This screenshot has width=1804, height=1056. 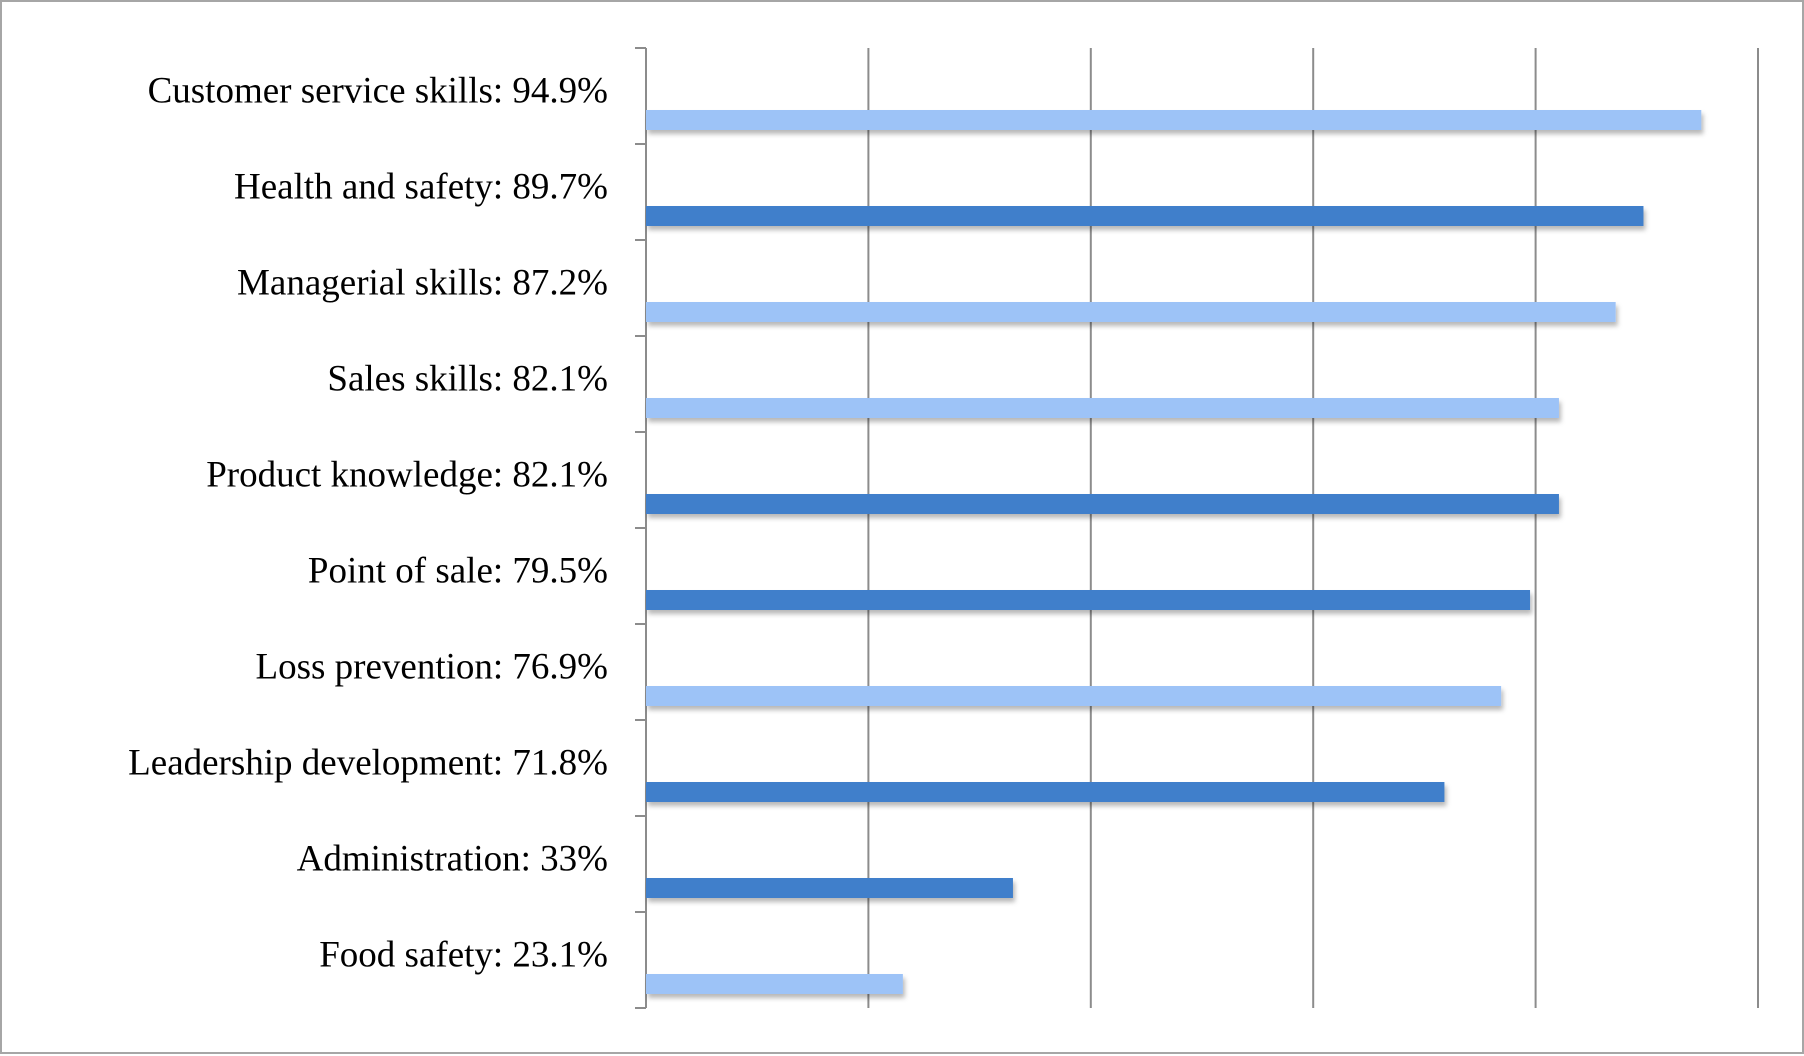 What do you see at coordinates (432, 666) in the screenshot?
I see `category-label: Loss prevention: 76.9%` at bounding box center [432, 666].